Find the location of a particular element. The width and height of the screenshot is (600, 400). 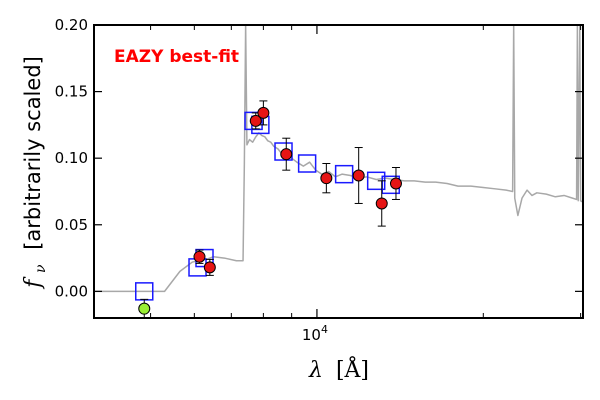

x-axis-symbol: λ is located at coordinates (315, 370).